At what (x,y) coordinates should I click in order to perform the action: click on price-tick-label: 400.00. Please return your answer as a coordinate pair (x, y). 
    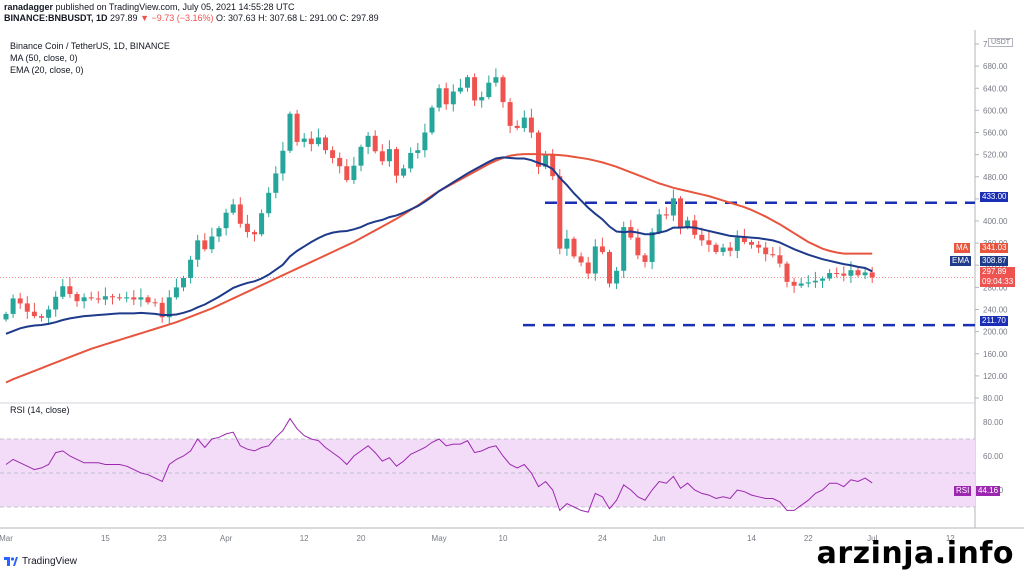
    Looking at the image, I should click on (995, 221).